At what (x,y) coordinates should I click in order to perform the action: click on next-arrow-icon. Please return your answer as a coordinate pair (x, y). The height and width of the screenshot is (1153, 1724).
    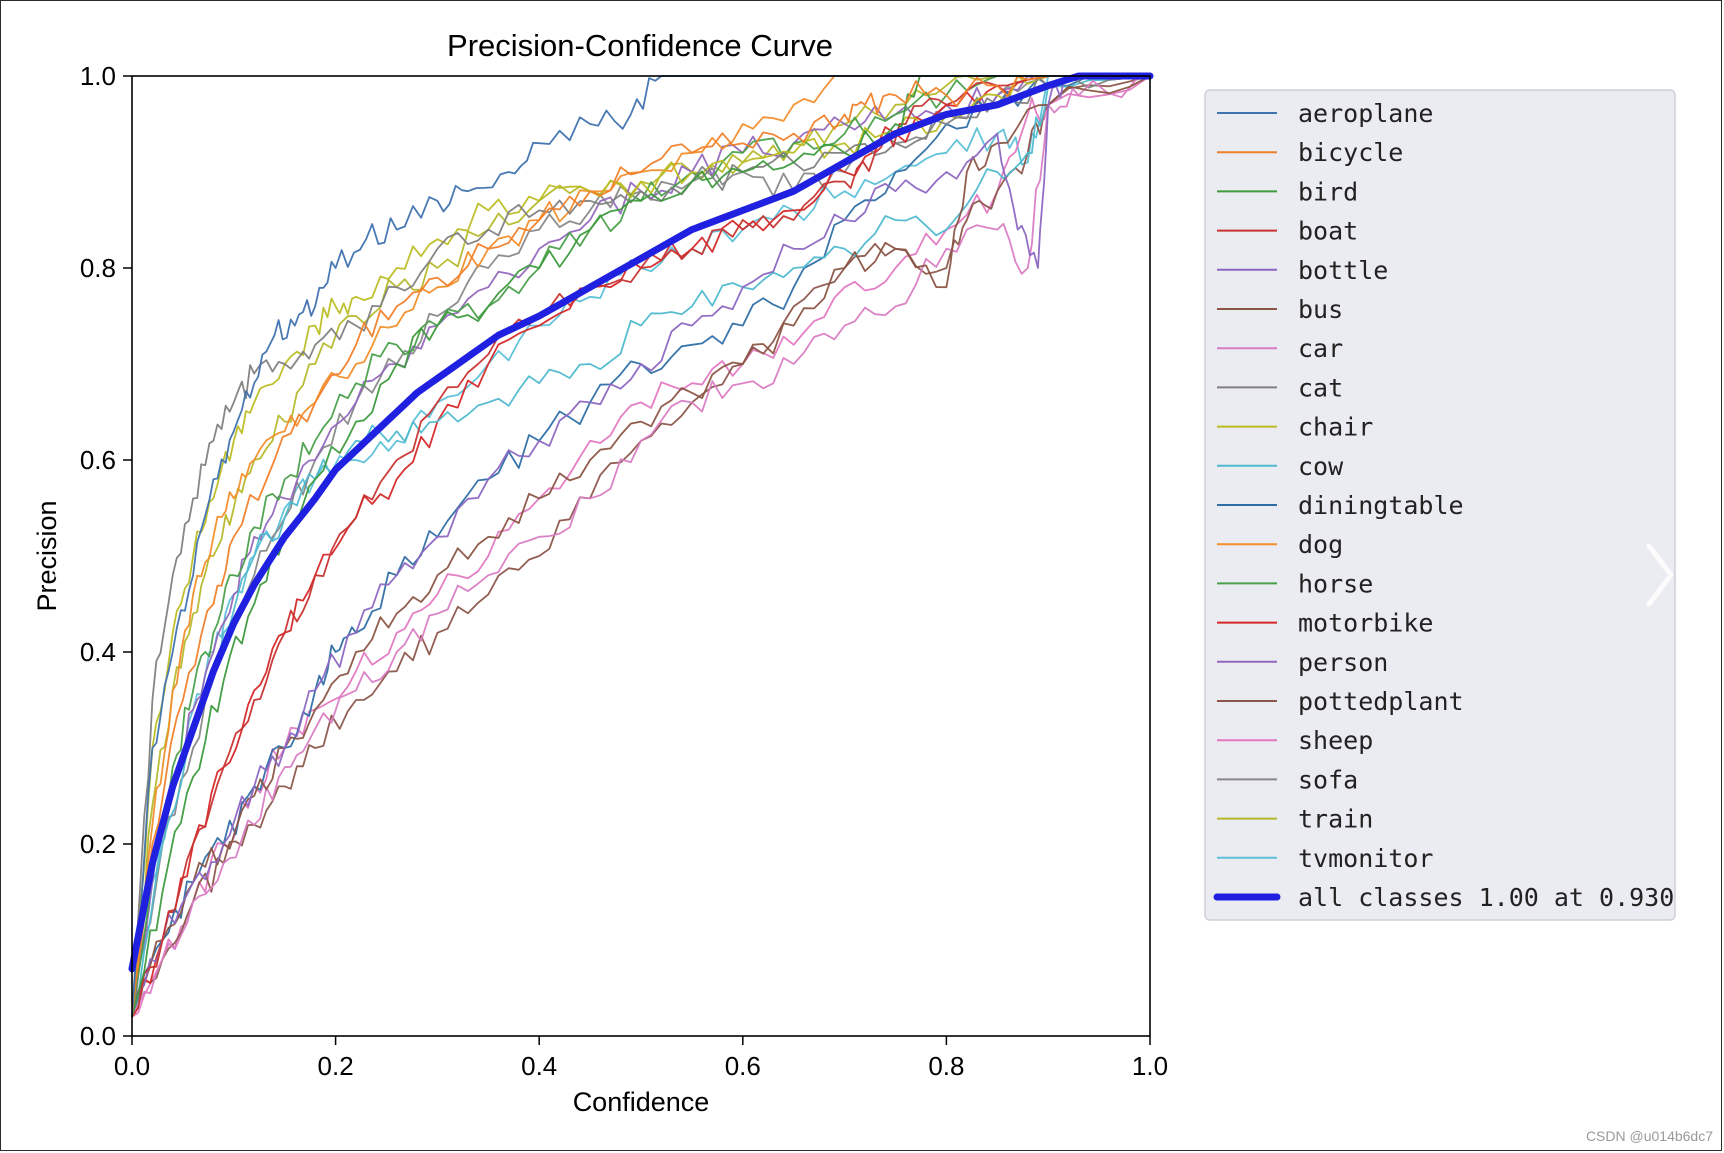
    Looking at the image, I should click on (1660, 575).